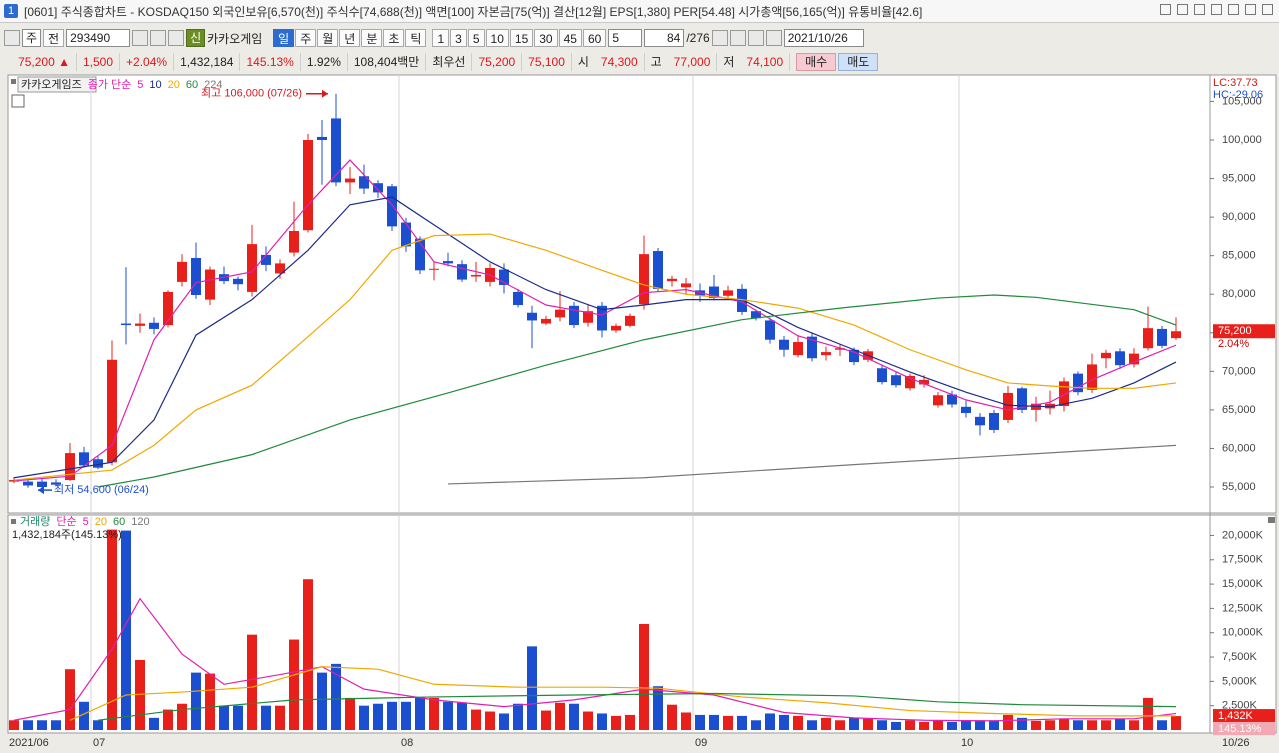 The image size is (1279, 753). I want to click on toolbar-button: 년, so click(350, 38).